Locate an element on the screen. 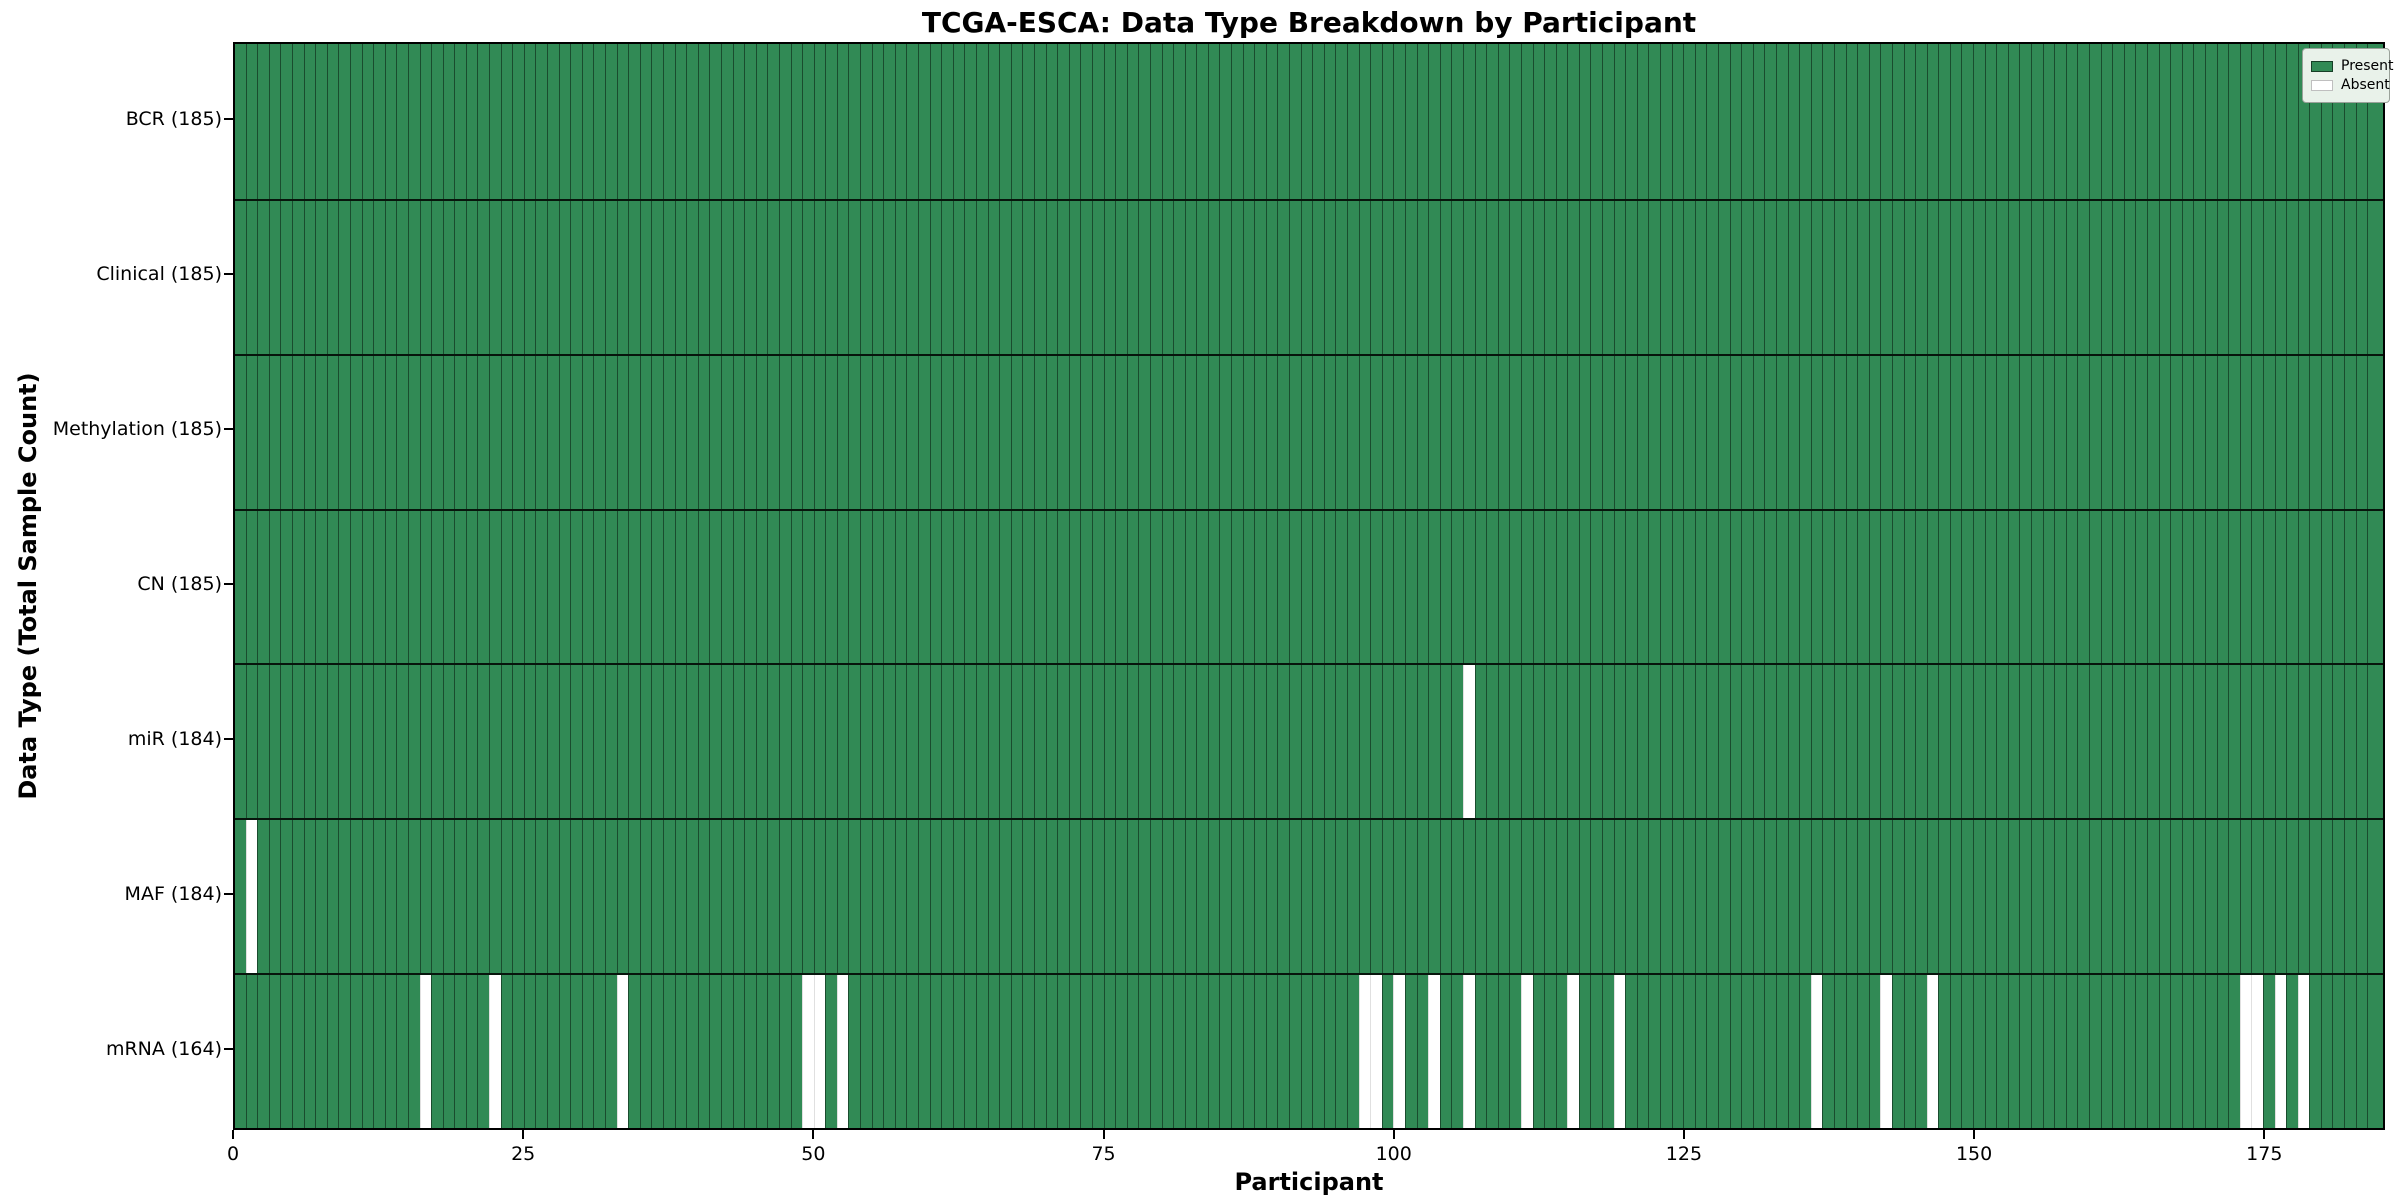 The image size is (2400, 1200). x-tick-label: 25 is located at coordinates (523, 1154).